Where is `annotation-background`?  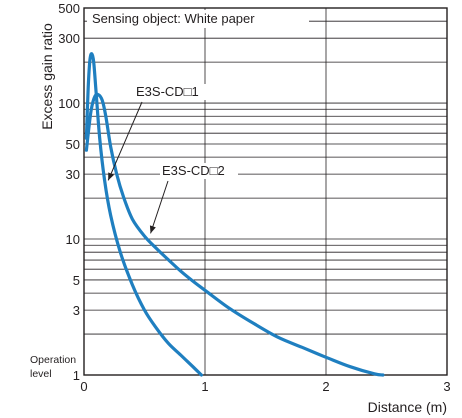 annotation-background is located at coordinates (198, 19).